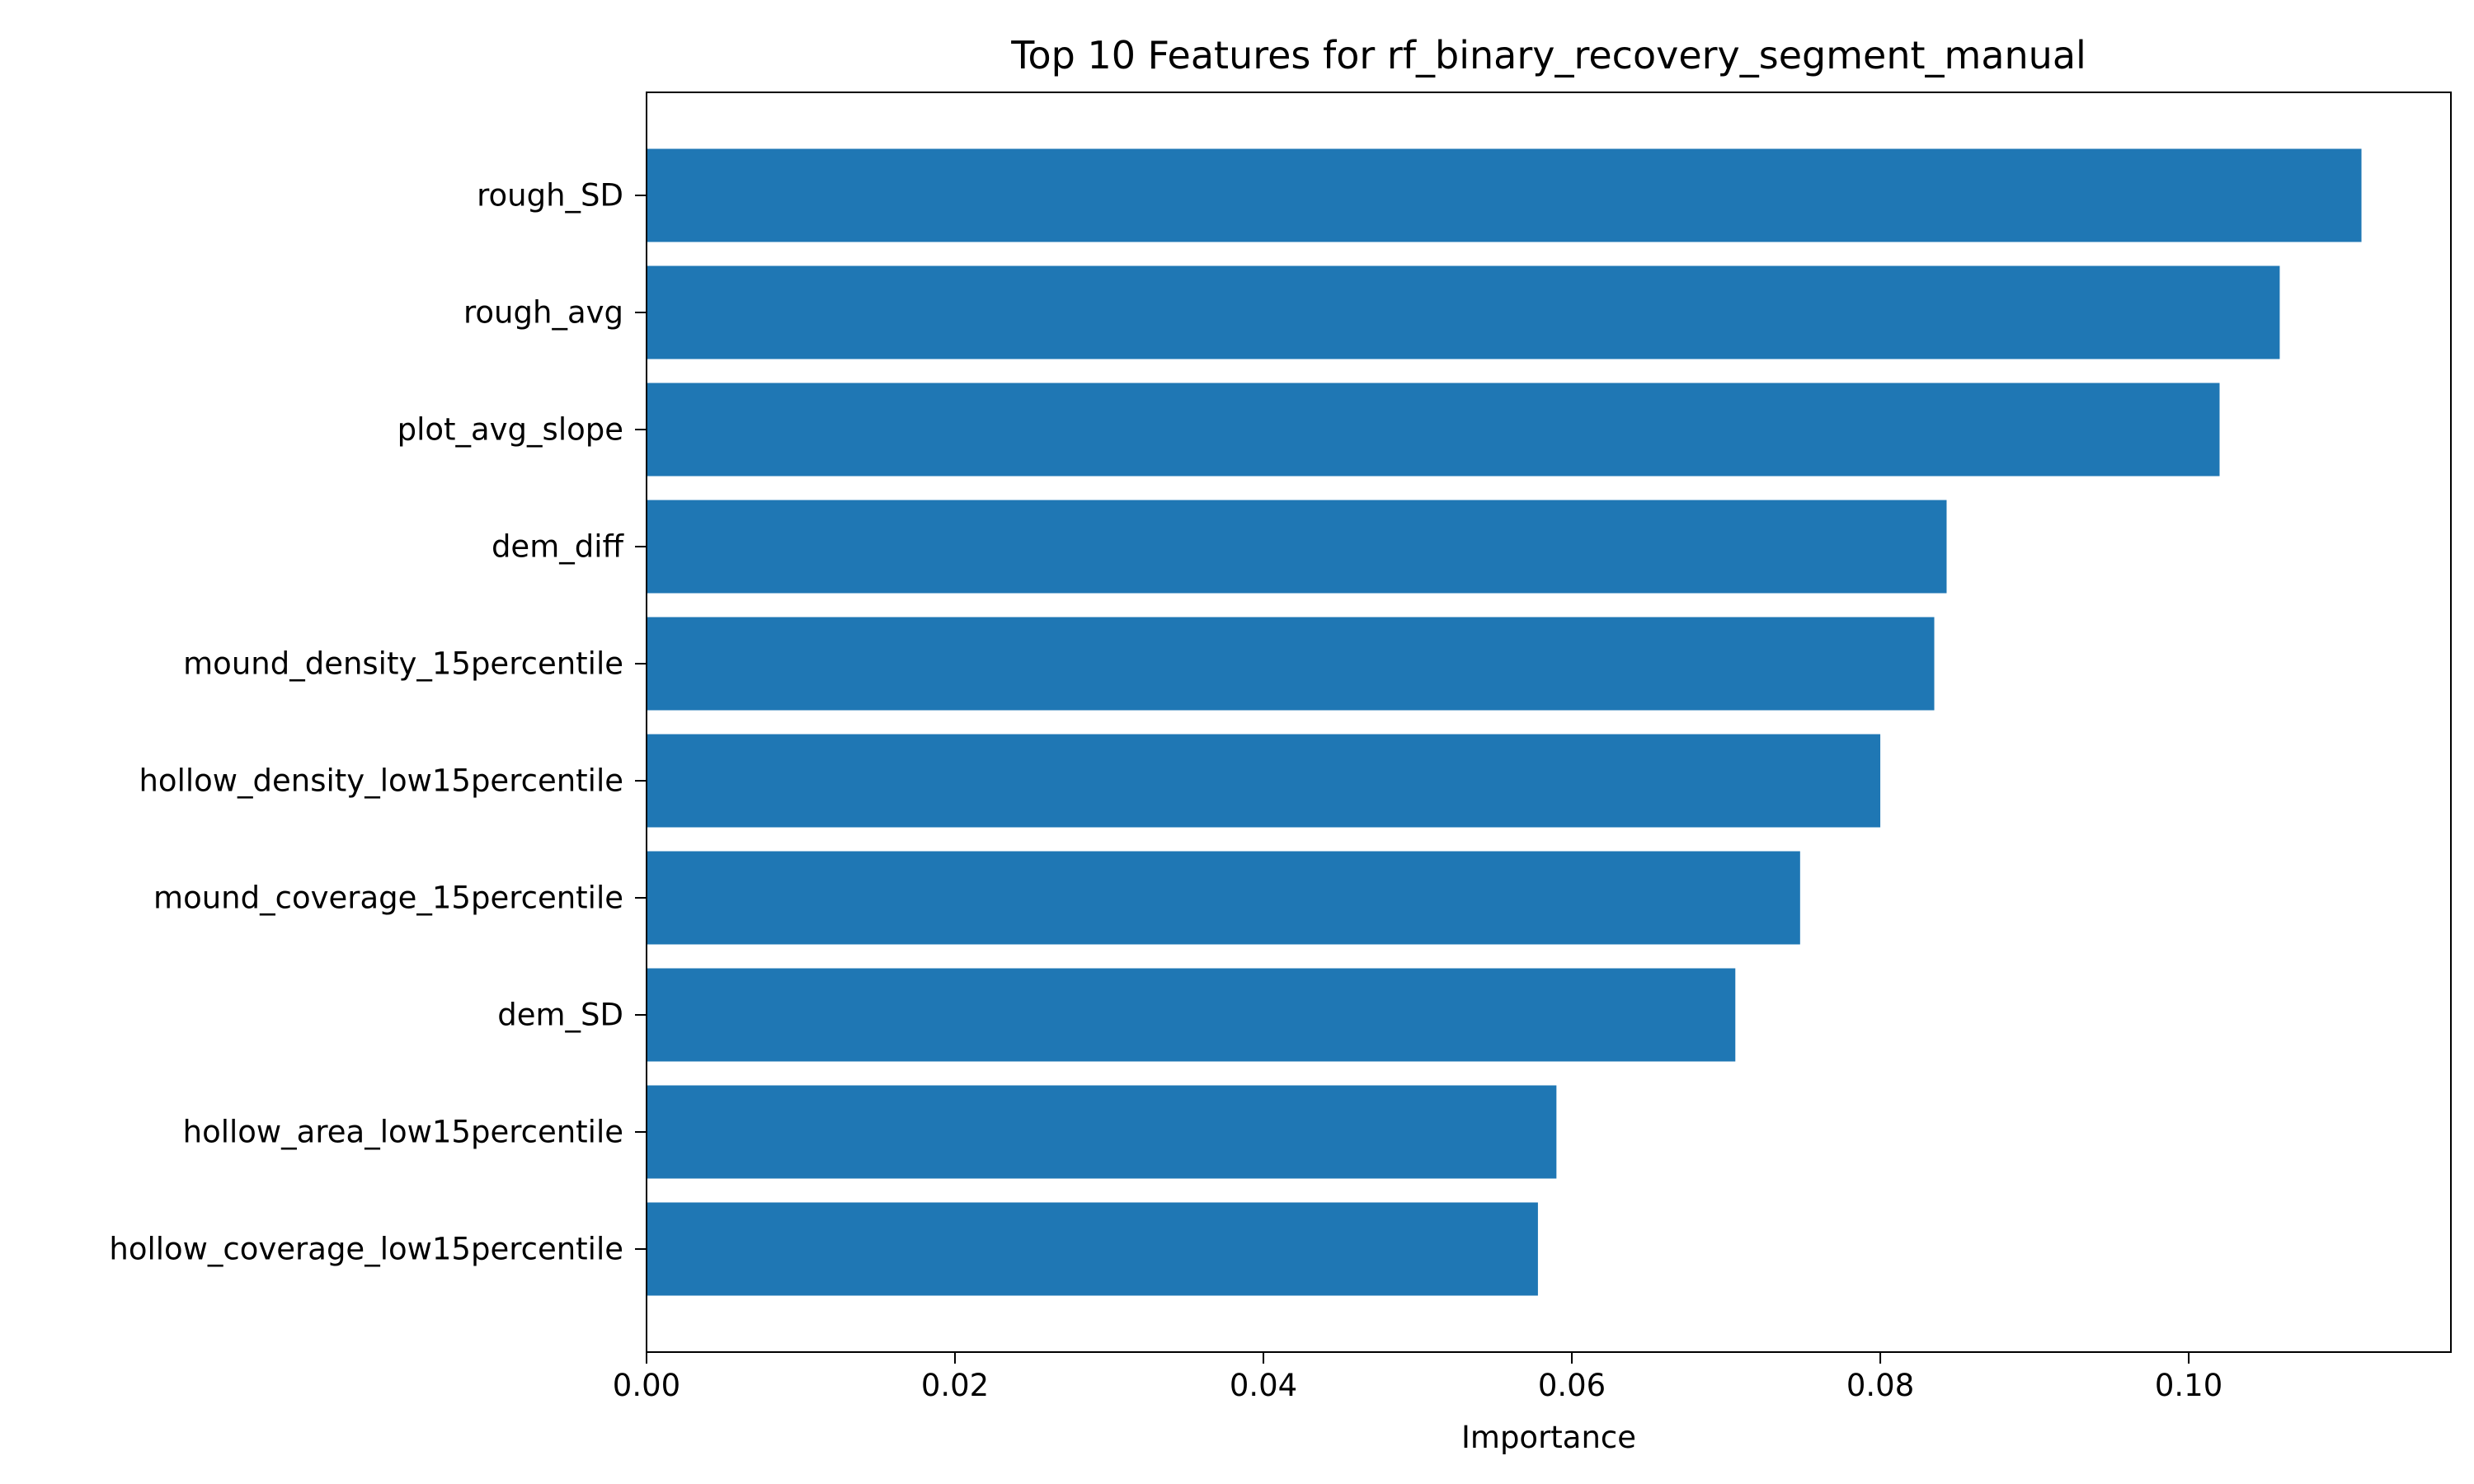  Describe the element at coordinates (381, 781) in the screenshot. I see `y-tick-label: hollow_density_low15percentile` at that location.